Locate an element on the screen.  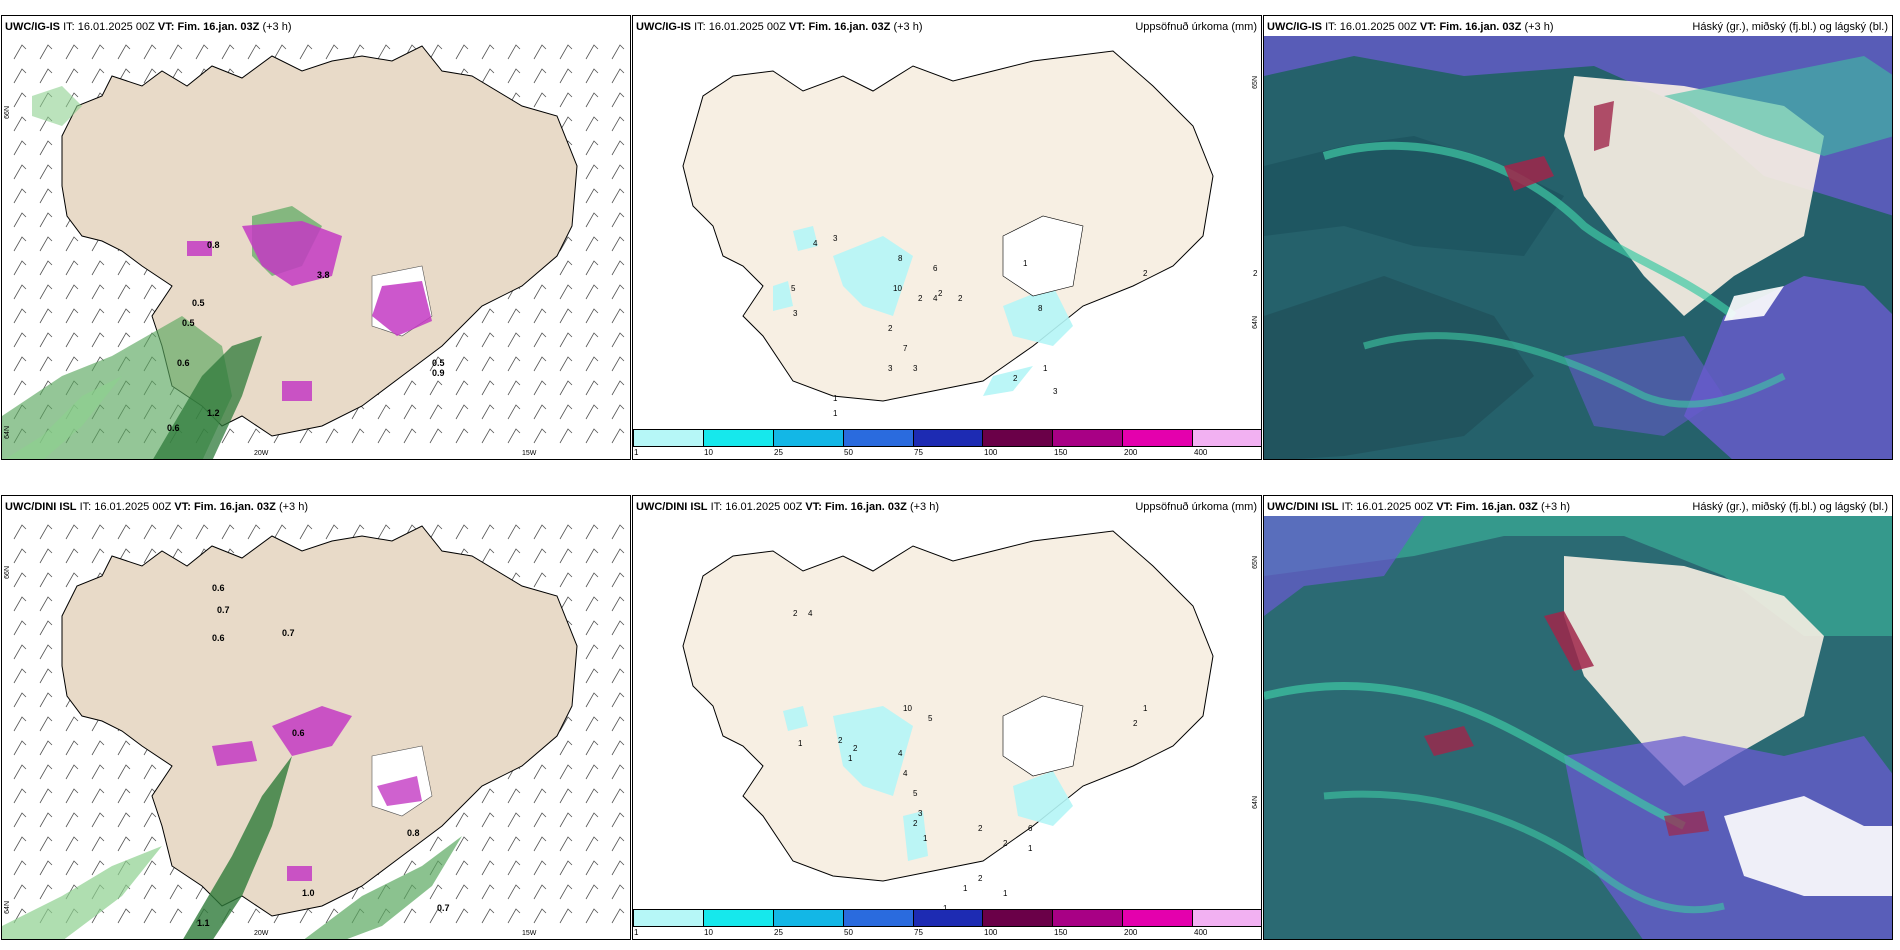
model-name: UWC/IG-IS is located at coordinates (32, 27).